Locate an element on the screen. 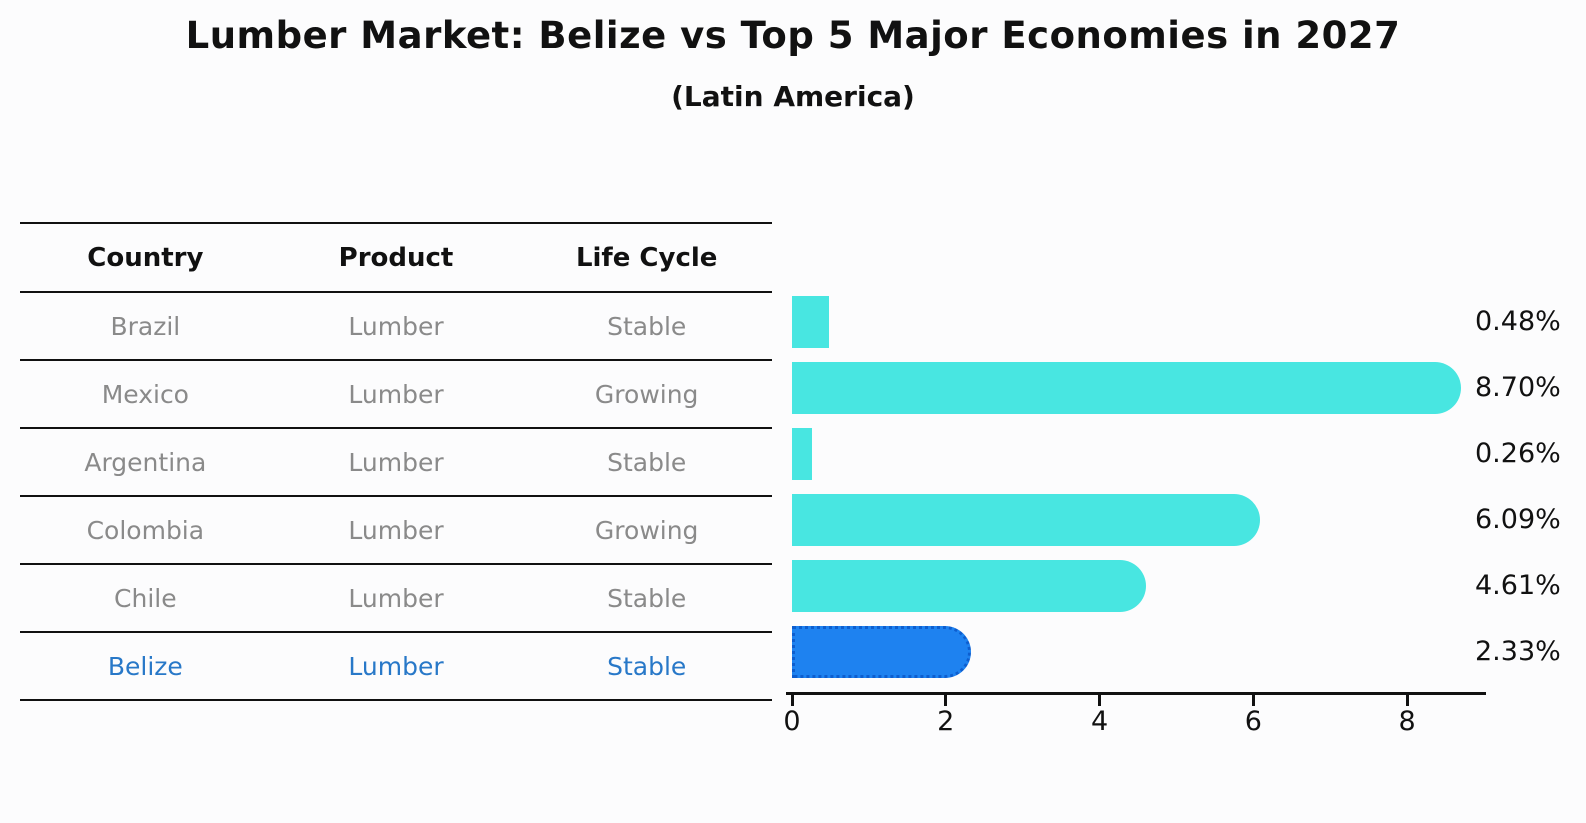  country-cell: Argentina is located at coordinates (145, 462).